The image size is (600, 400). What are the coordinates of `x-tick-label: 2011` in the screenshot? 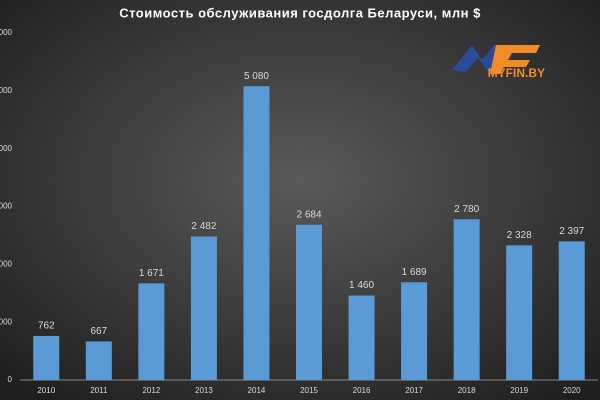 It's located at (99, 390).